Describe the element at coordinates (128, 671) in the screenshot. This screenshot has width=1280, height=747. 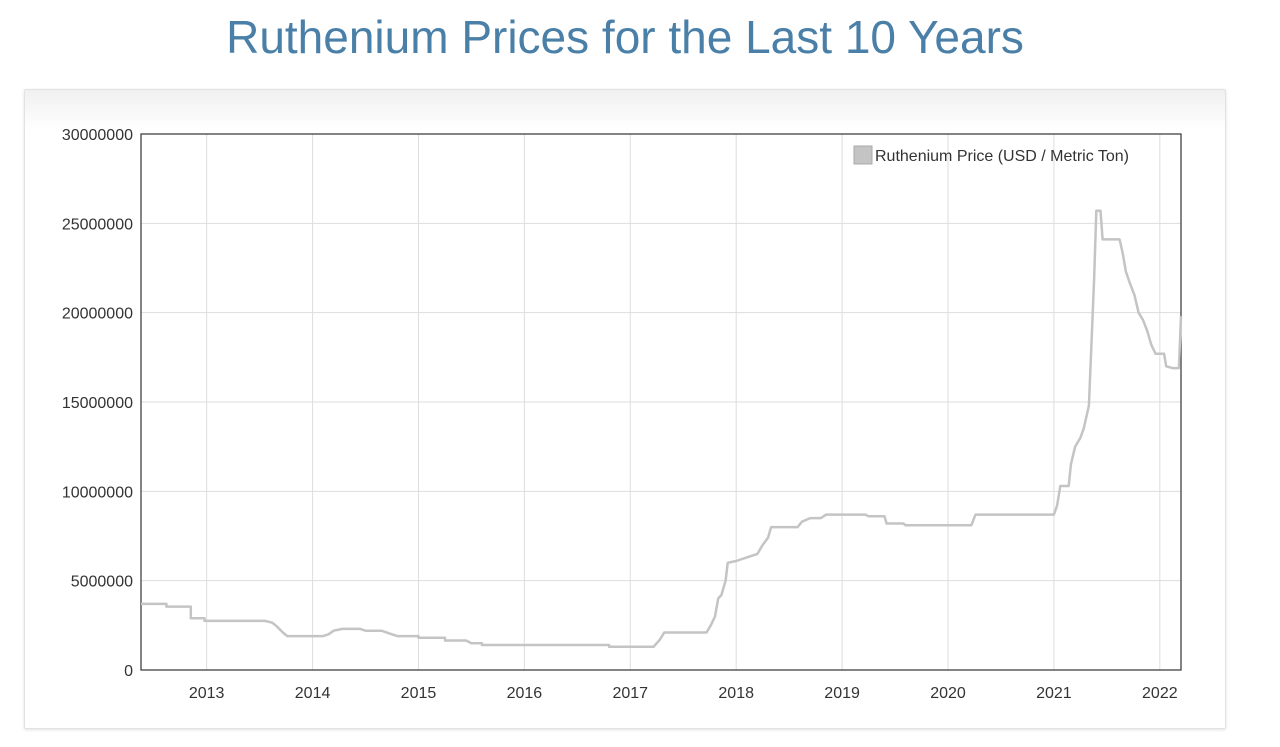
I see `y-tick-label: 0` at that location.